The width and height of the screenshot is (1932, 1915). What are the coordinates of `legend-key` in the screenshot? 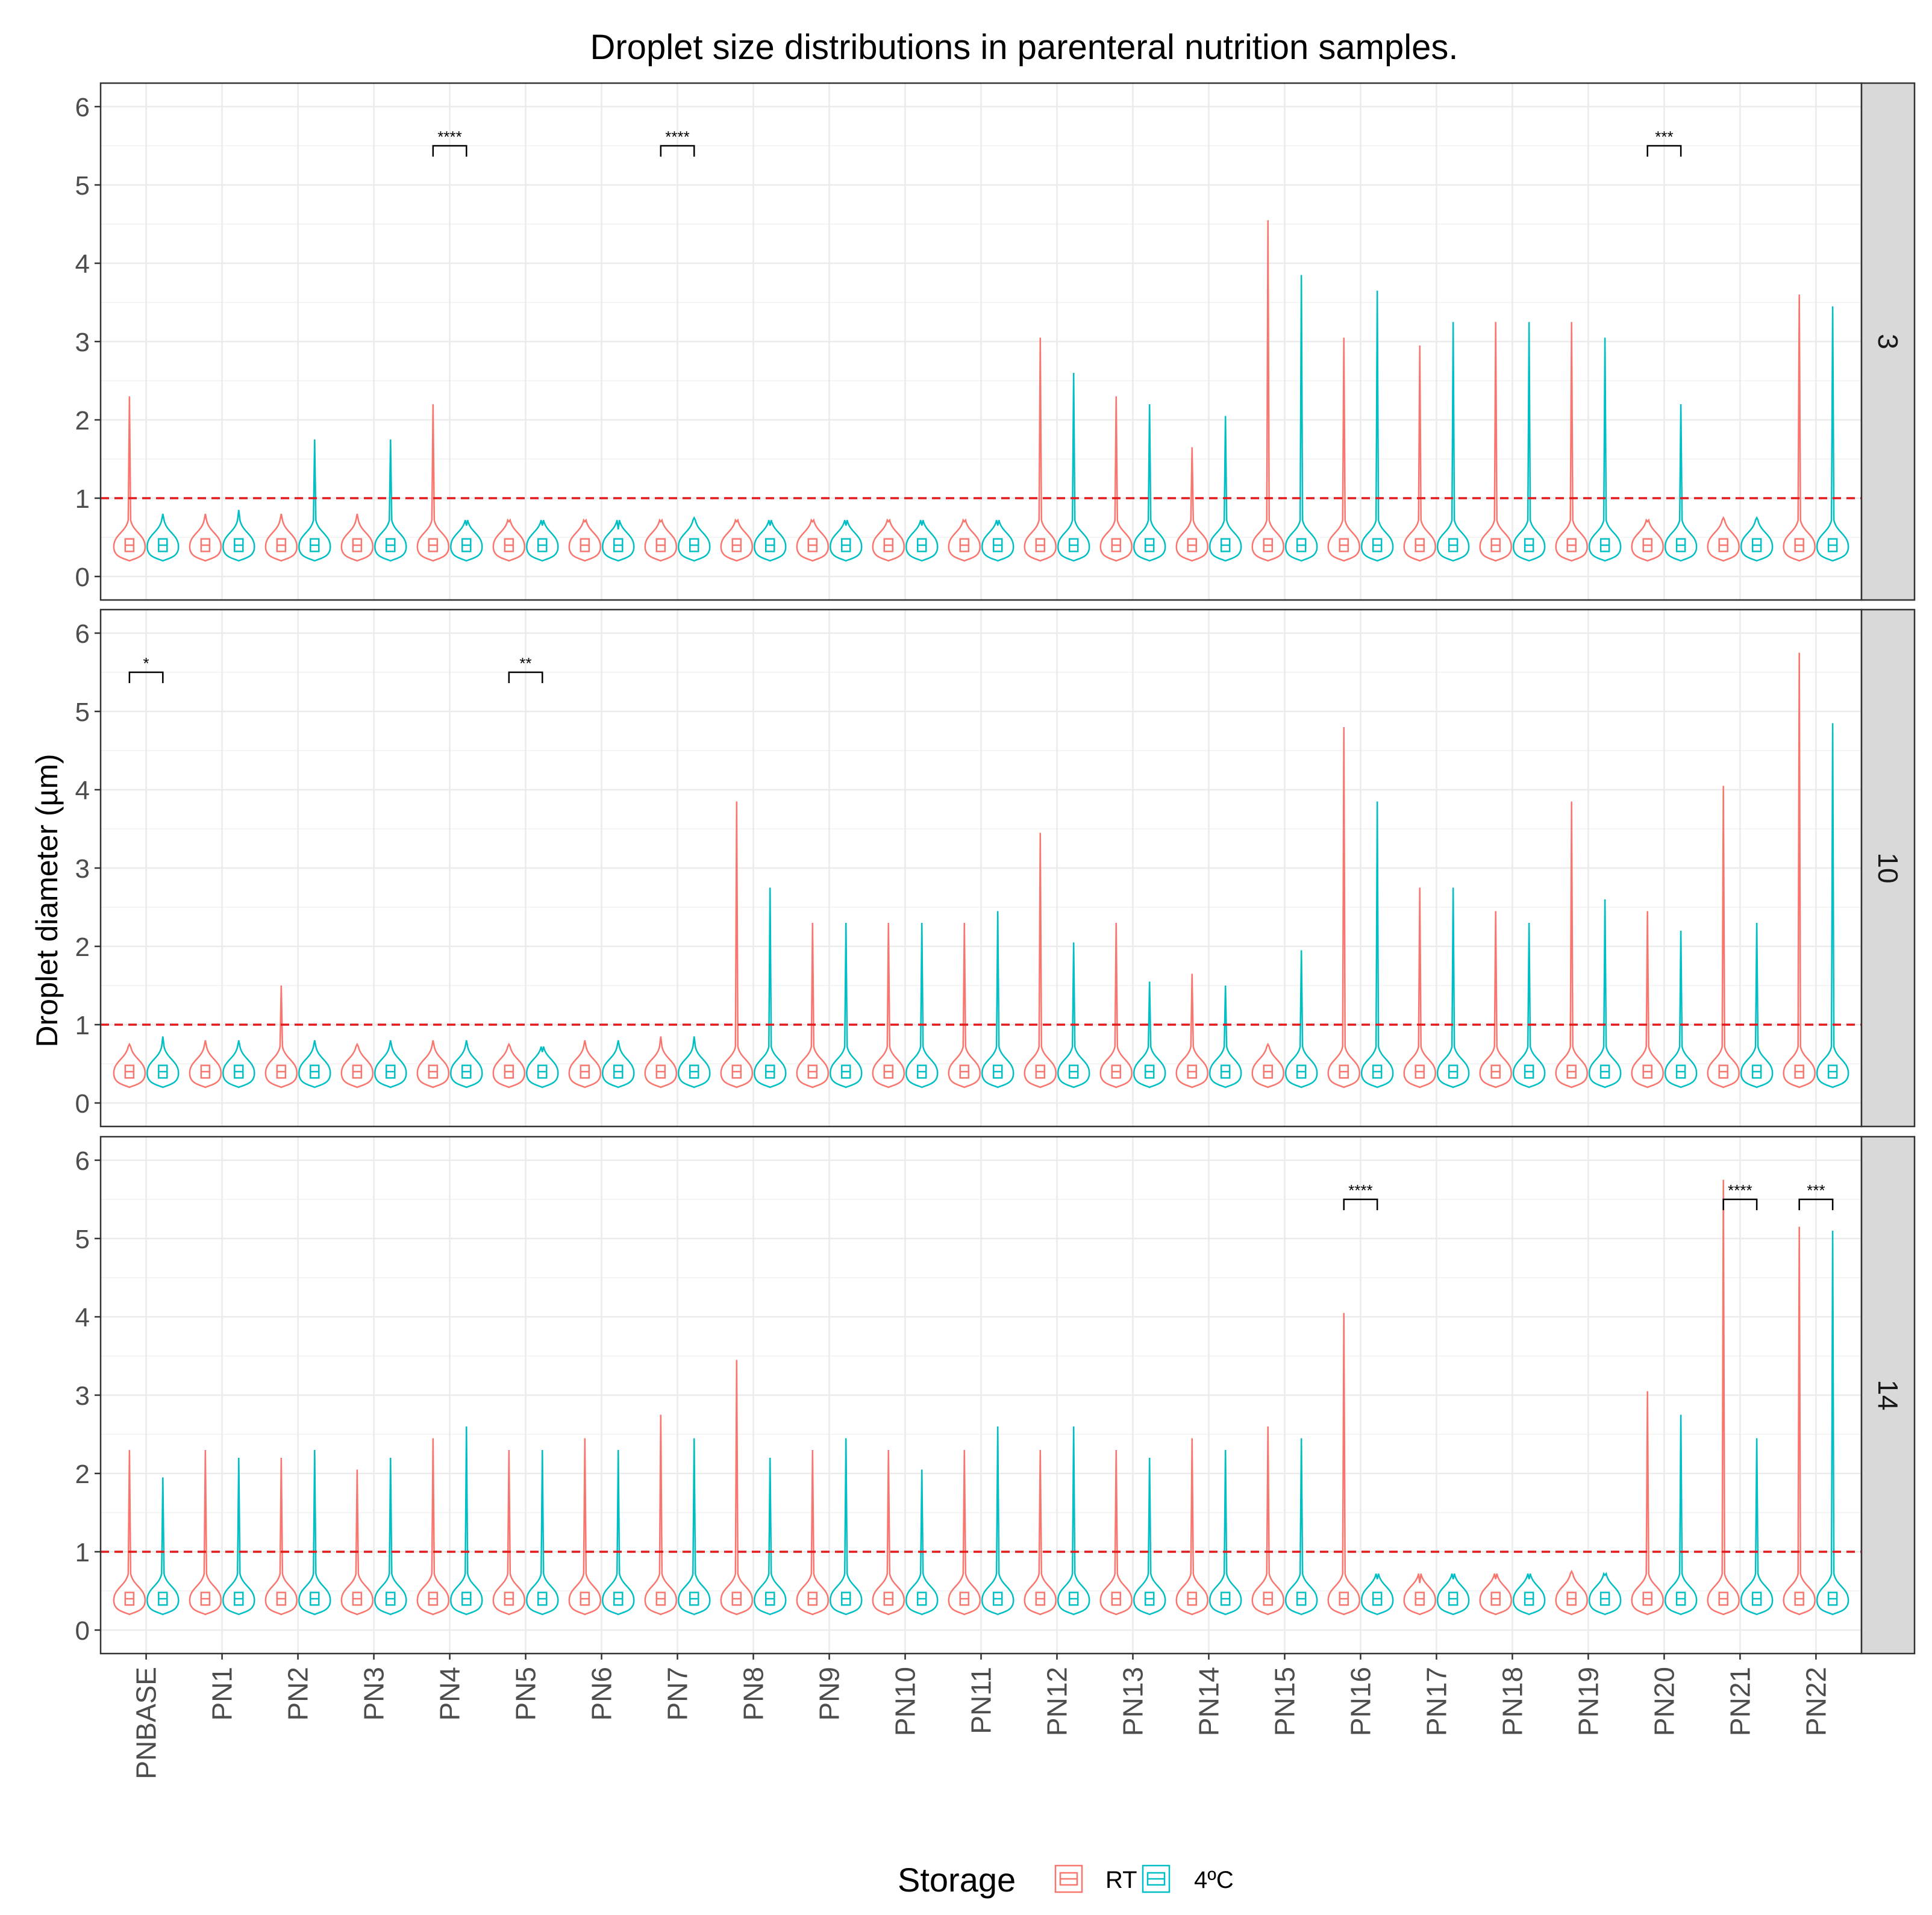 It's located at (1156, 1878).